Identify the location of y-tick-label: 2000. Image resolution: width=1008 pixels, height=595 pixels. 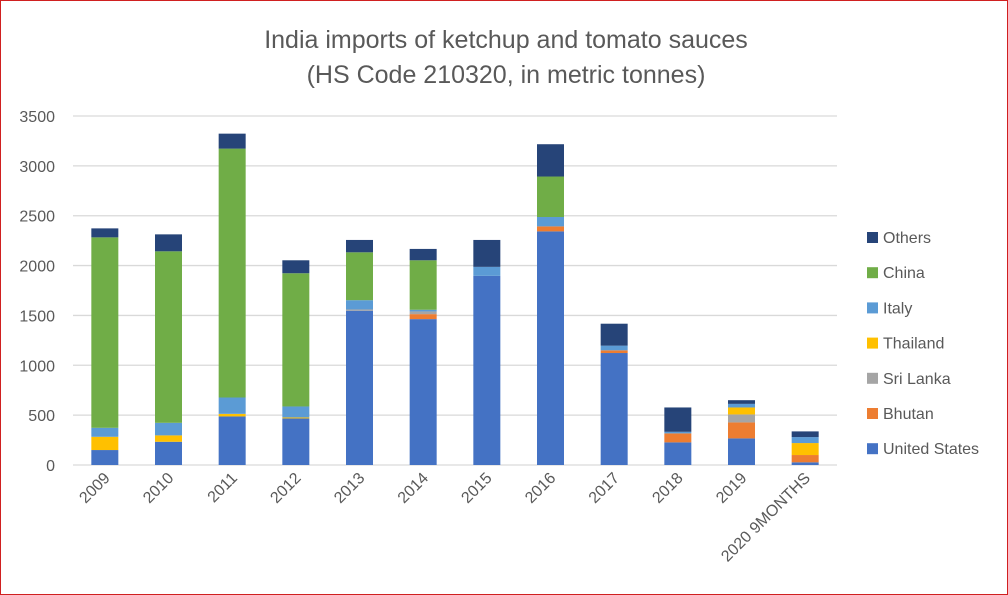
(37, 267).